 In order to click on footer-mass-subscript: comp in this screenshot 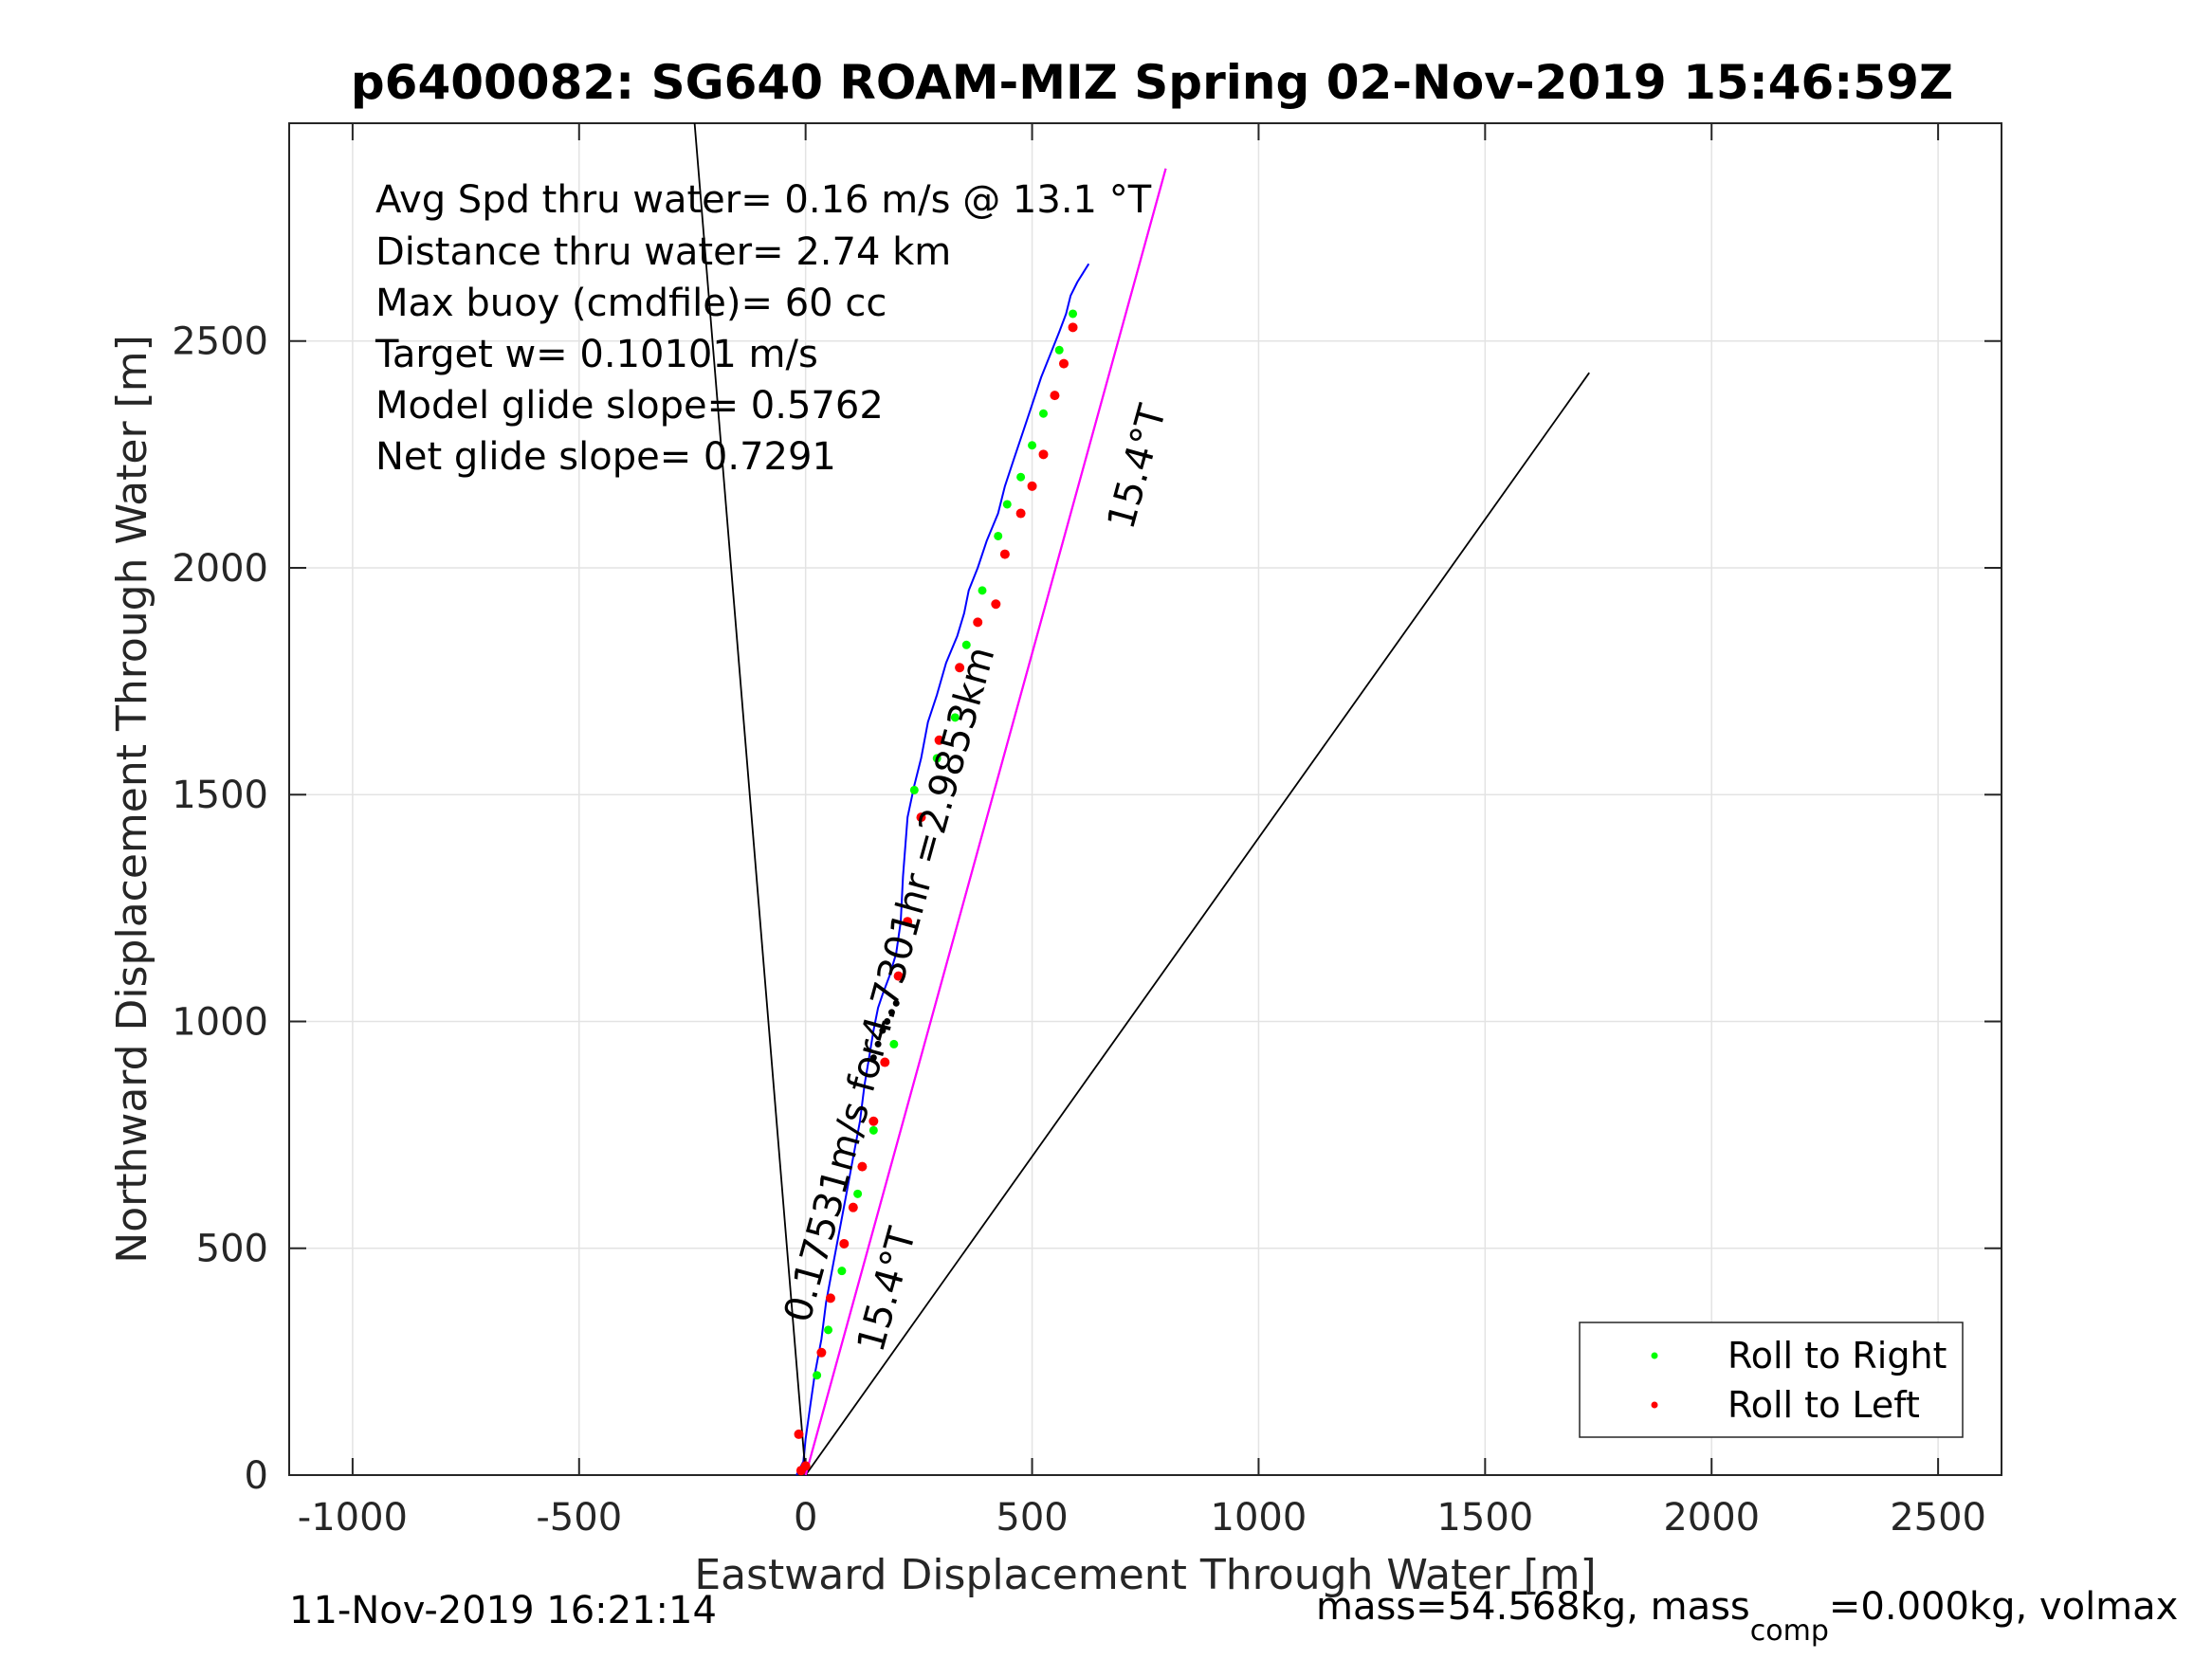, I will do `click(1789, 1631)`.